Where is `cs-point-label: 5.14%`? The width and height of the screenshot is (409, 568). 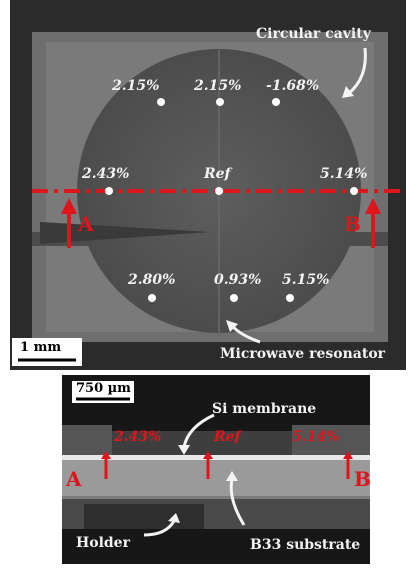
cs-point-label: 5.14% is located at coordinates (316, 437).